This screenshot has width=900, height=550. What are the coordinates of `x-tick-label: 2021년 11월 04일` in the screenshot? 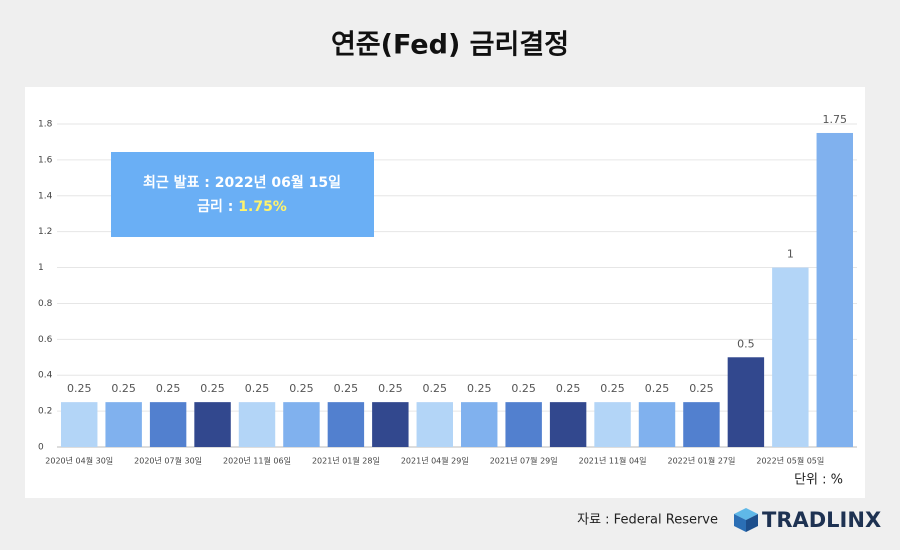 It's located at (613, 461).